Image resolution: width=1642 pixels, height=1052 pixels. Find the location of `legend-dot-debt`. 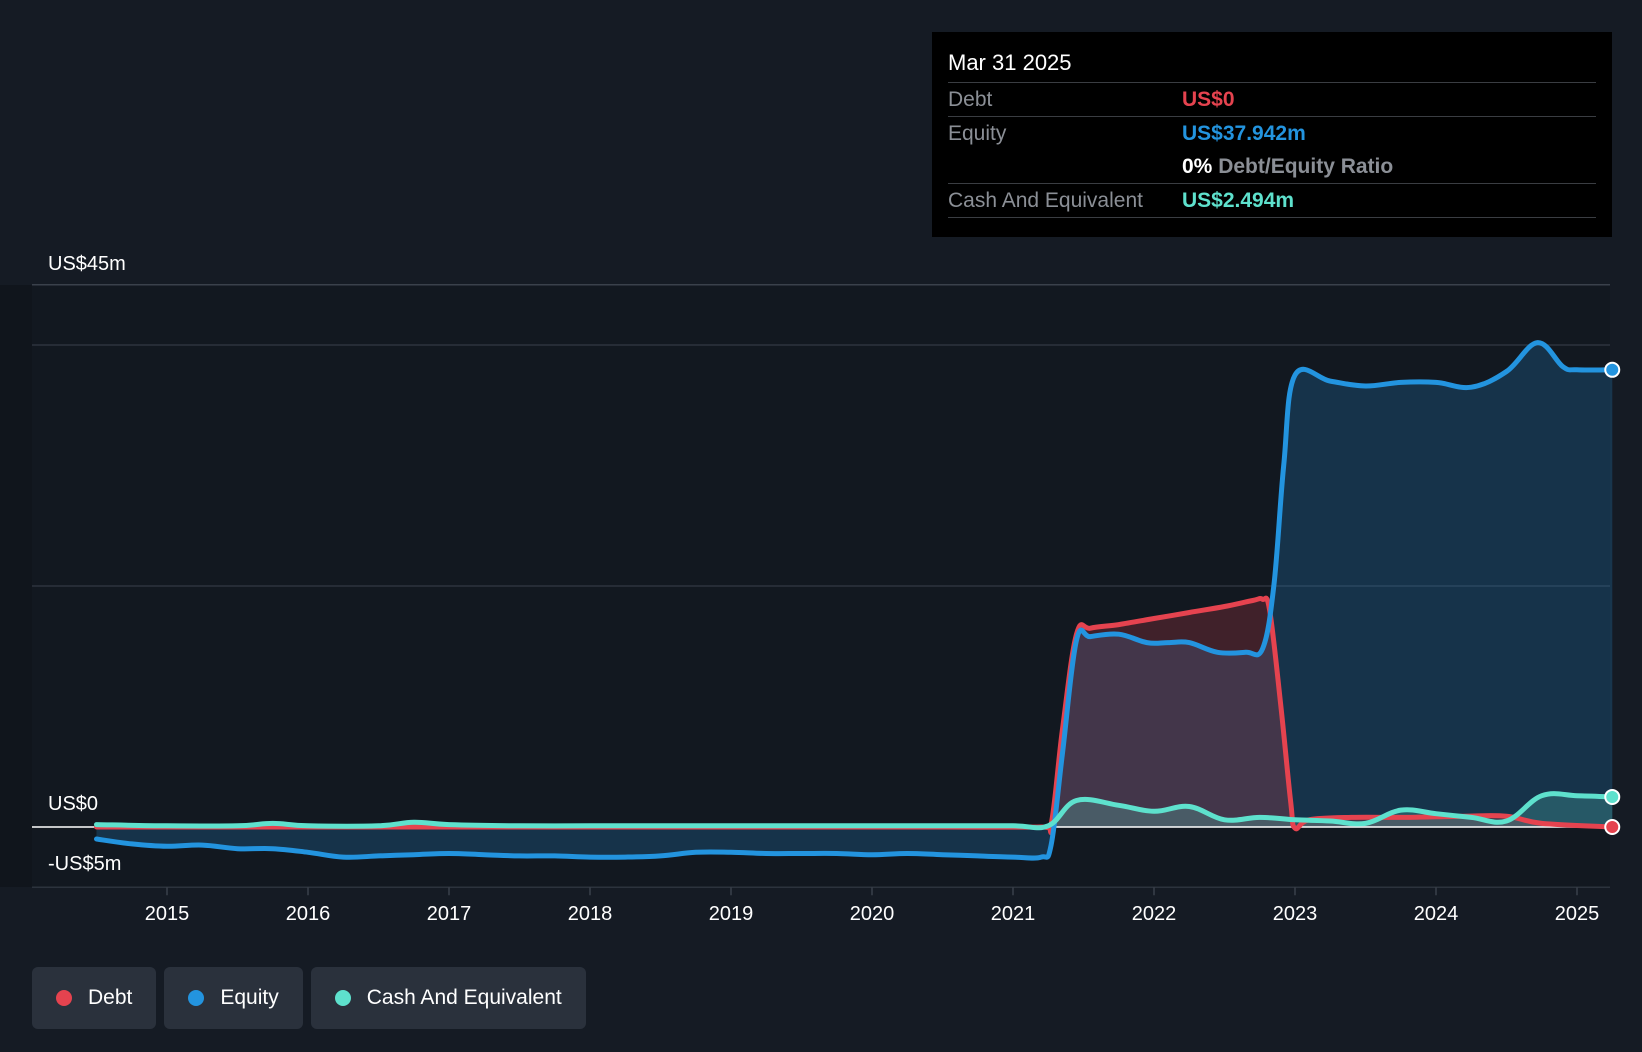

legend-dot-debt is located at coordinates (64, 998).